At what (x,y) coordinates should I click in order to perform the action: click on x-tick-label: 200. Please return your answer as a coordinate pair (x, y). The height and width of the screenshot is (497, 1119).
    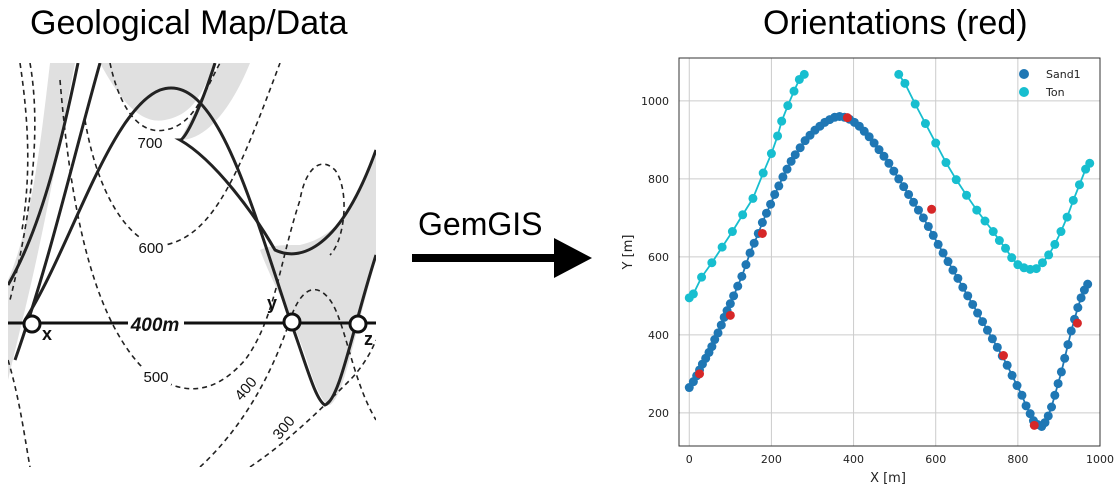
    Looking at the image, I should click on (771, 459).